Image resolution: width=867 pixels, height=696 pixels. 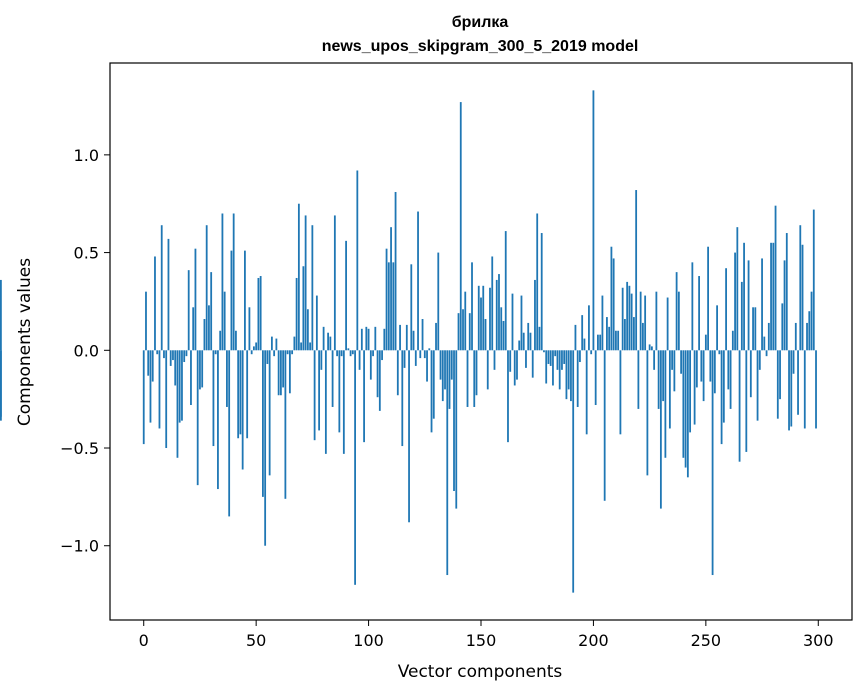 I want to click on y-axis-ticks: −1.0 −0.5 0.0 0.5 1.0, so click(x=85, y=351).